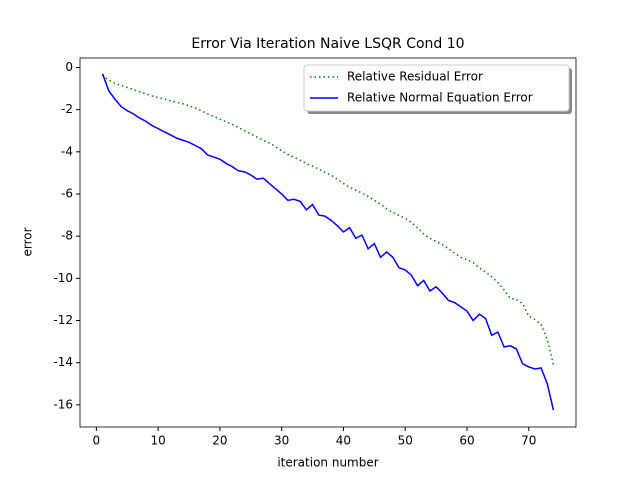  Describe the element at coordinates (69, 67) in the screenshot. I see `y-tick-label: 0` at that location.